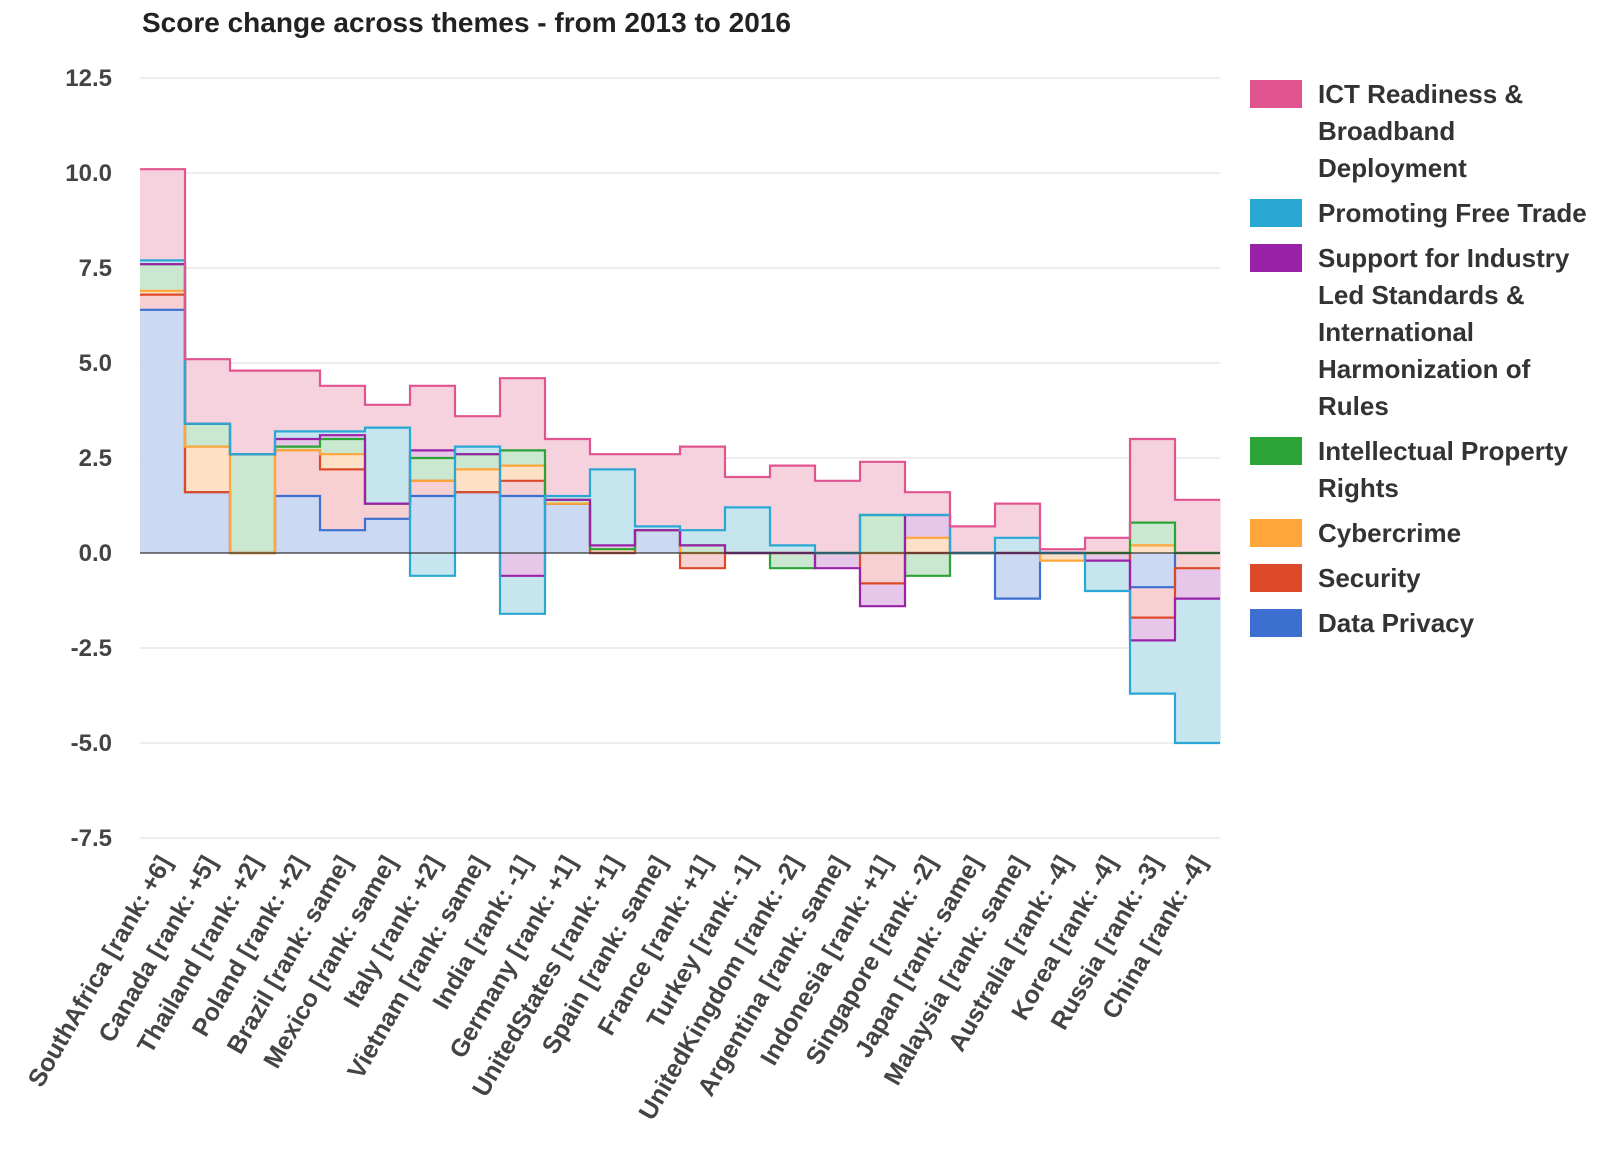  Describe the element at coordinates (1409, 469) in the screenshot. I see `legend-item: Intellectual Property Rights` at that location.